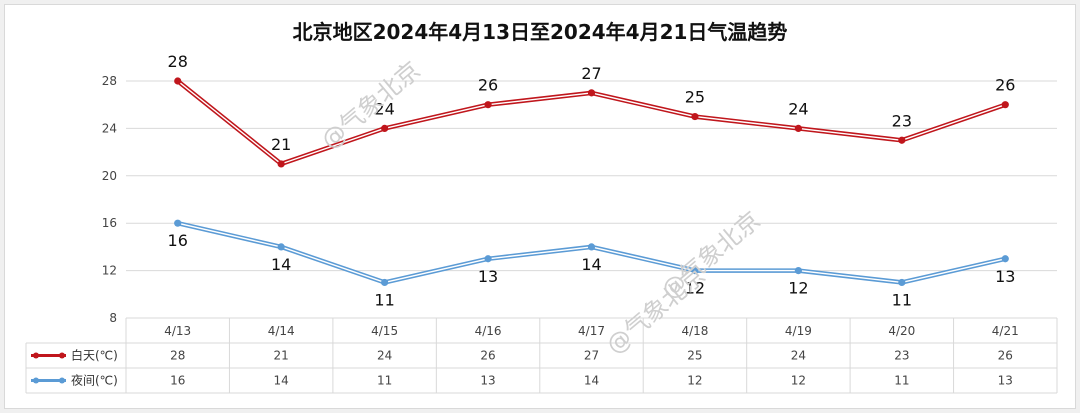  Describe the element at coordinates (798, 331) in the screenshot. I see `x-tick-label: 4/19` at that location.